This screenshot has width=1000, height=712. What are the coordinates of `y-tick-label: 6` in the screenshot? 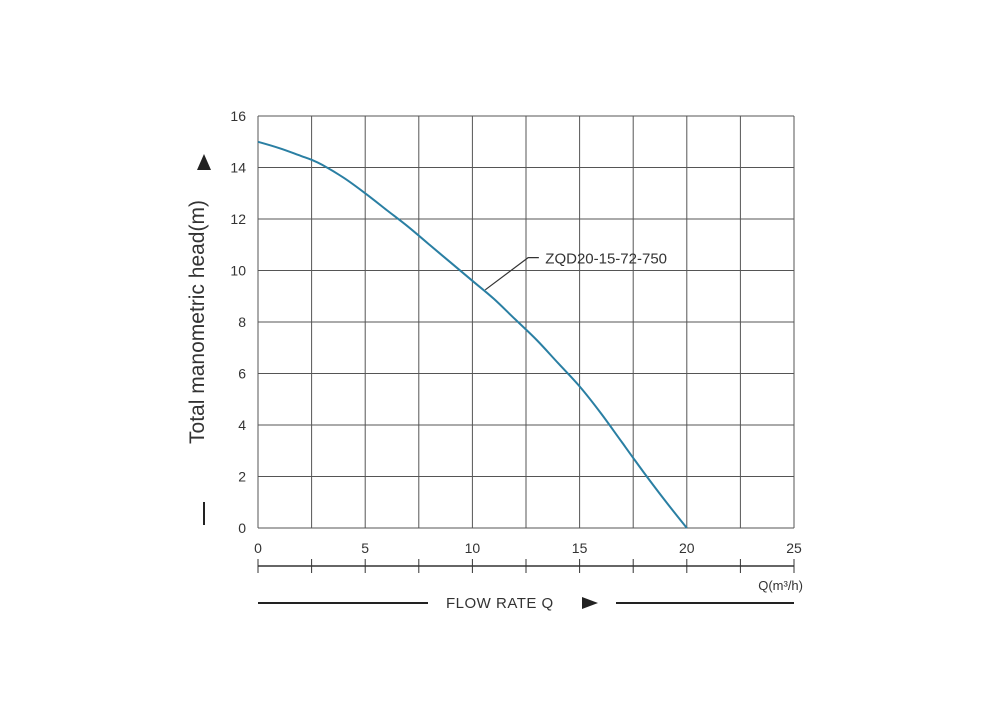 It's located at (242, 374).